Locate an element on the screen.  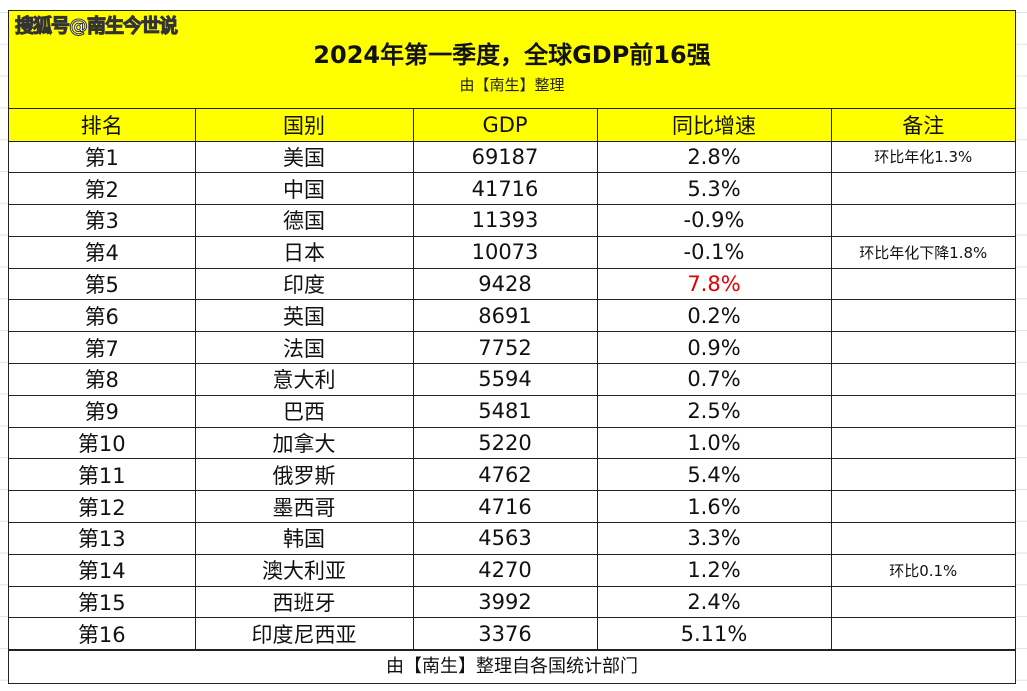
table-row: 第7 法国 7752 0.9% is located at coordinates (512, 348).